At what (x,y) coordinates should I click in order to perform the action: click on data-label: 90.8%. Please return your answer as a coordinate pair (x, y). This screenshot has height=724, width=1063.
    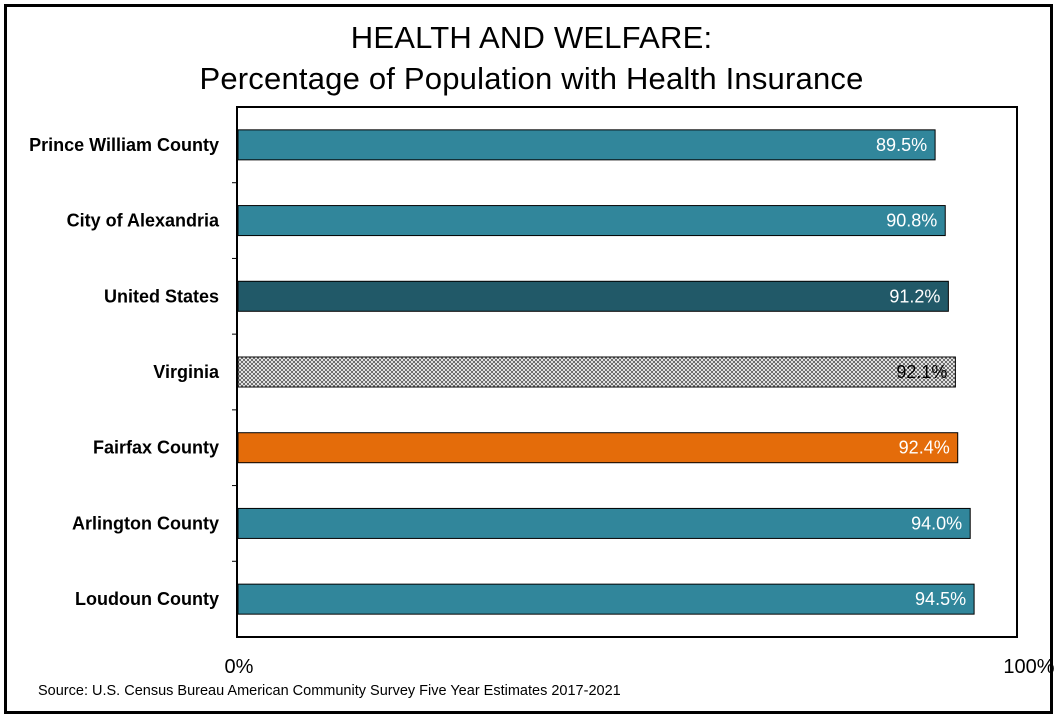
    Looking at the image, I should click on (911, 221).